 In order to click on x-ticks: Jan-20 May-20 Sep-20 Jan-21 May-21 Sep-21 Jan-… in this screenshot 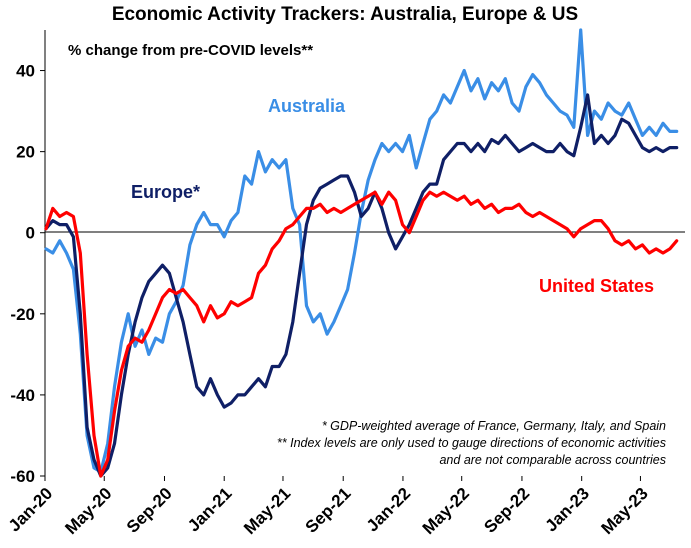, I will do `click(328, 507)`.